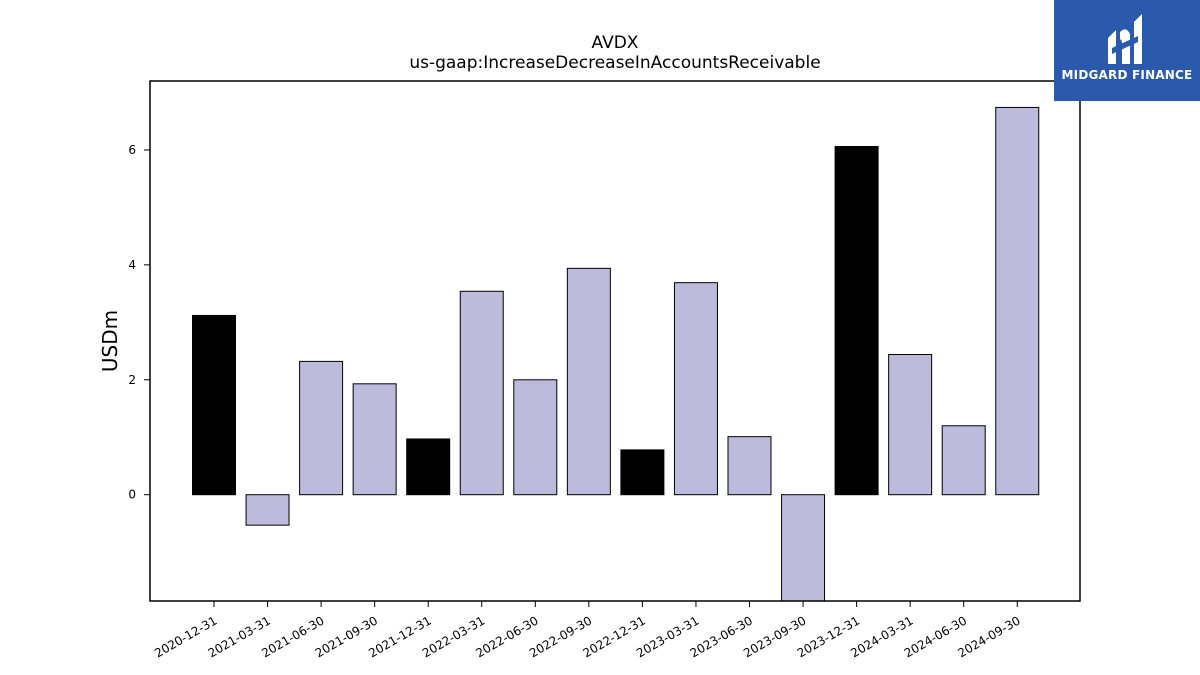  I want to click on midgard-logo-icon, so click(1125, 39).